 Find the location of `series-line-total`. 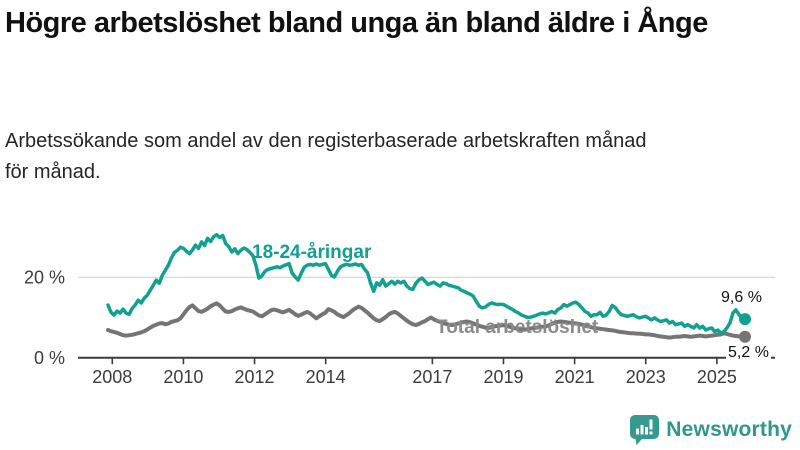

series-line-total is located at coordinates (426, 320).